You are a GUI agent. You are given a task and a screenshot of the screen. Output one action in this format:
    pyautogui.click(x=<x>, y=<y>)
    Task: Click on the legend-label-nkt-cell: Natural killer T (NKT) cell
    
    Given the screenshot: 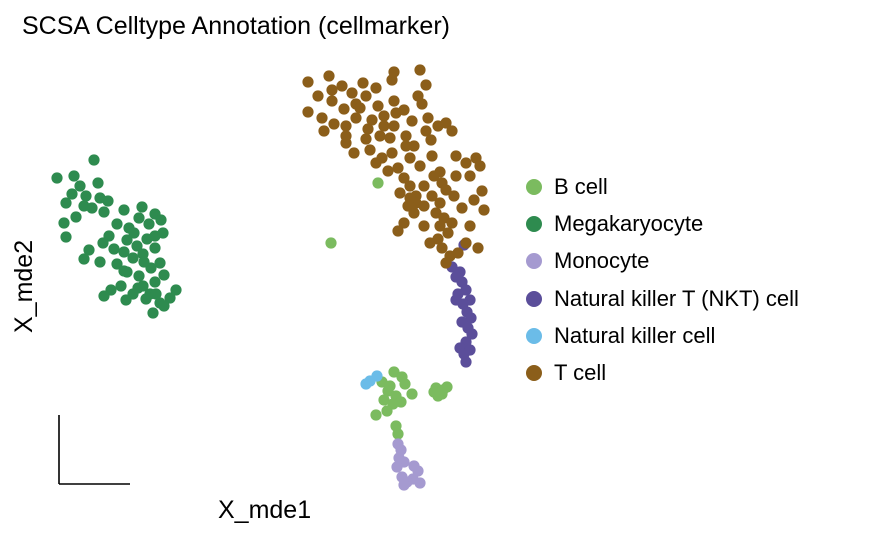 What is the action you would take?
    pyautogui.click(x=676, y=298)
    